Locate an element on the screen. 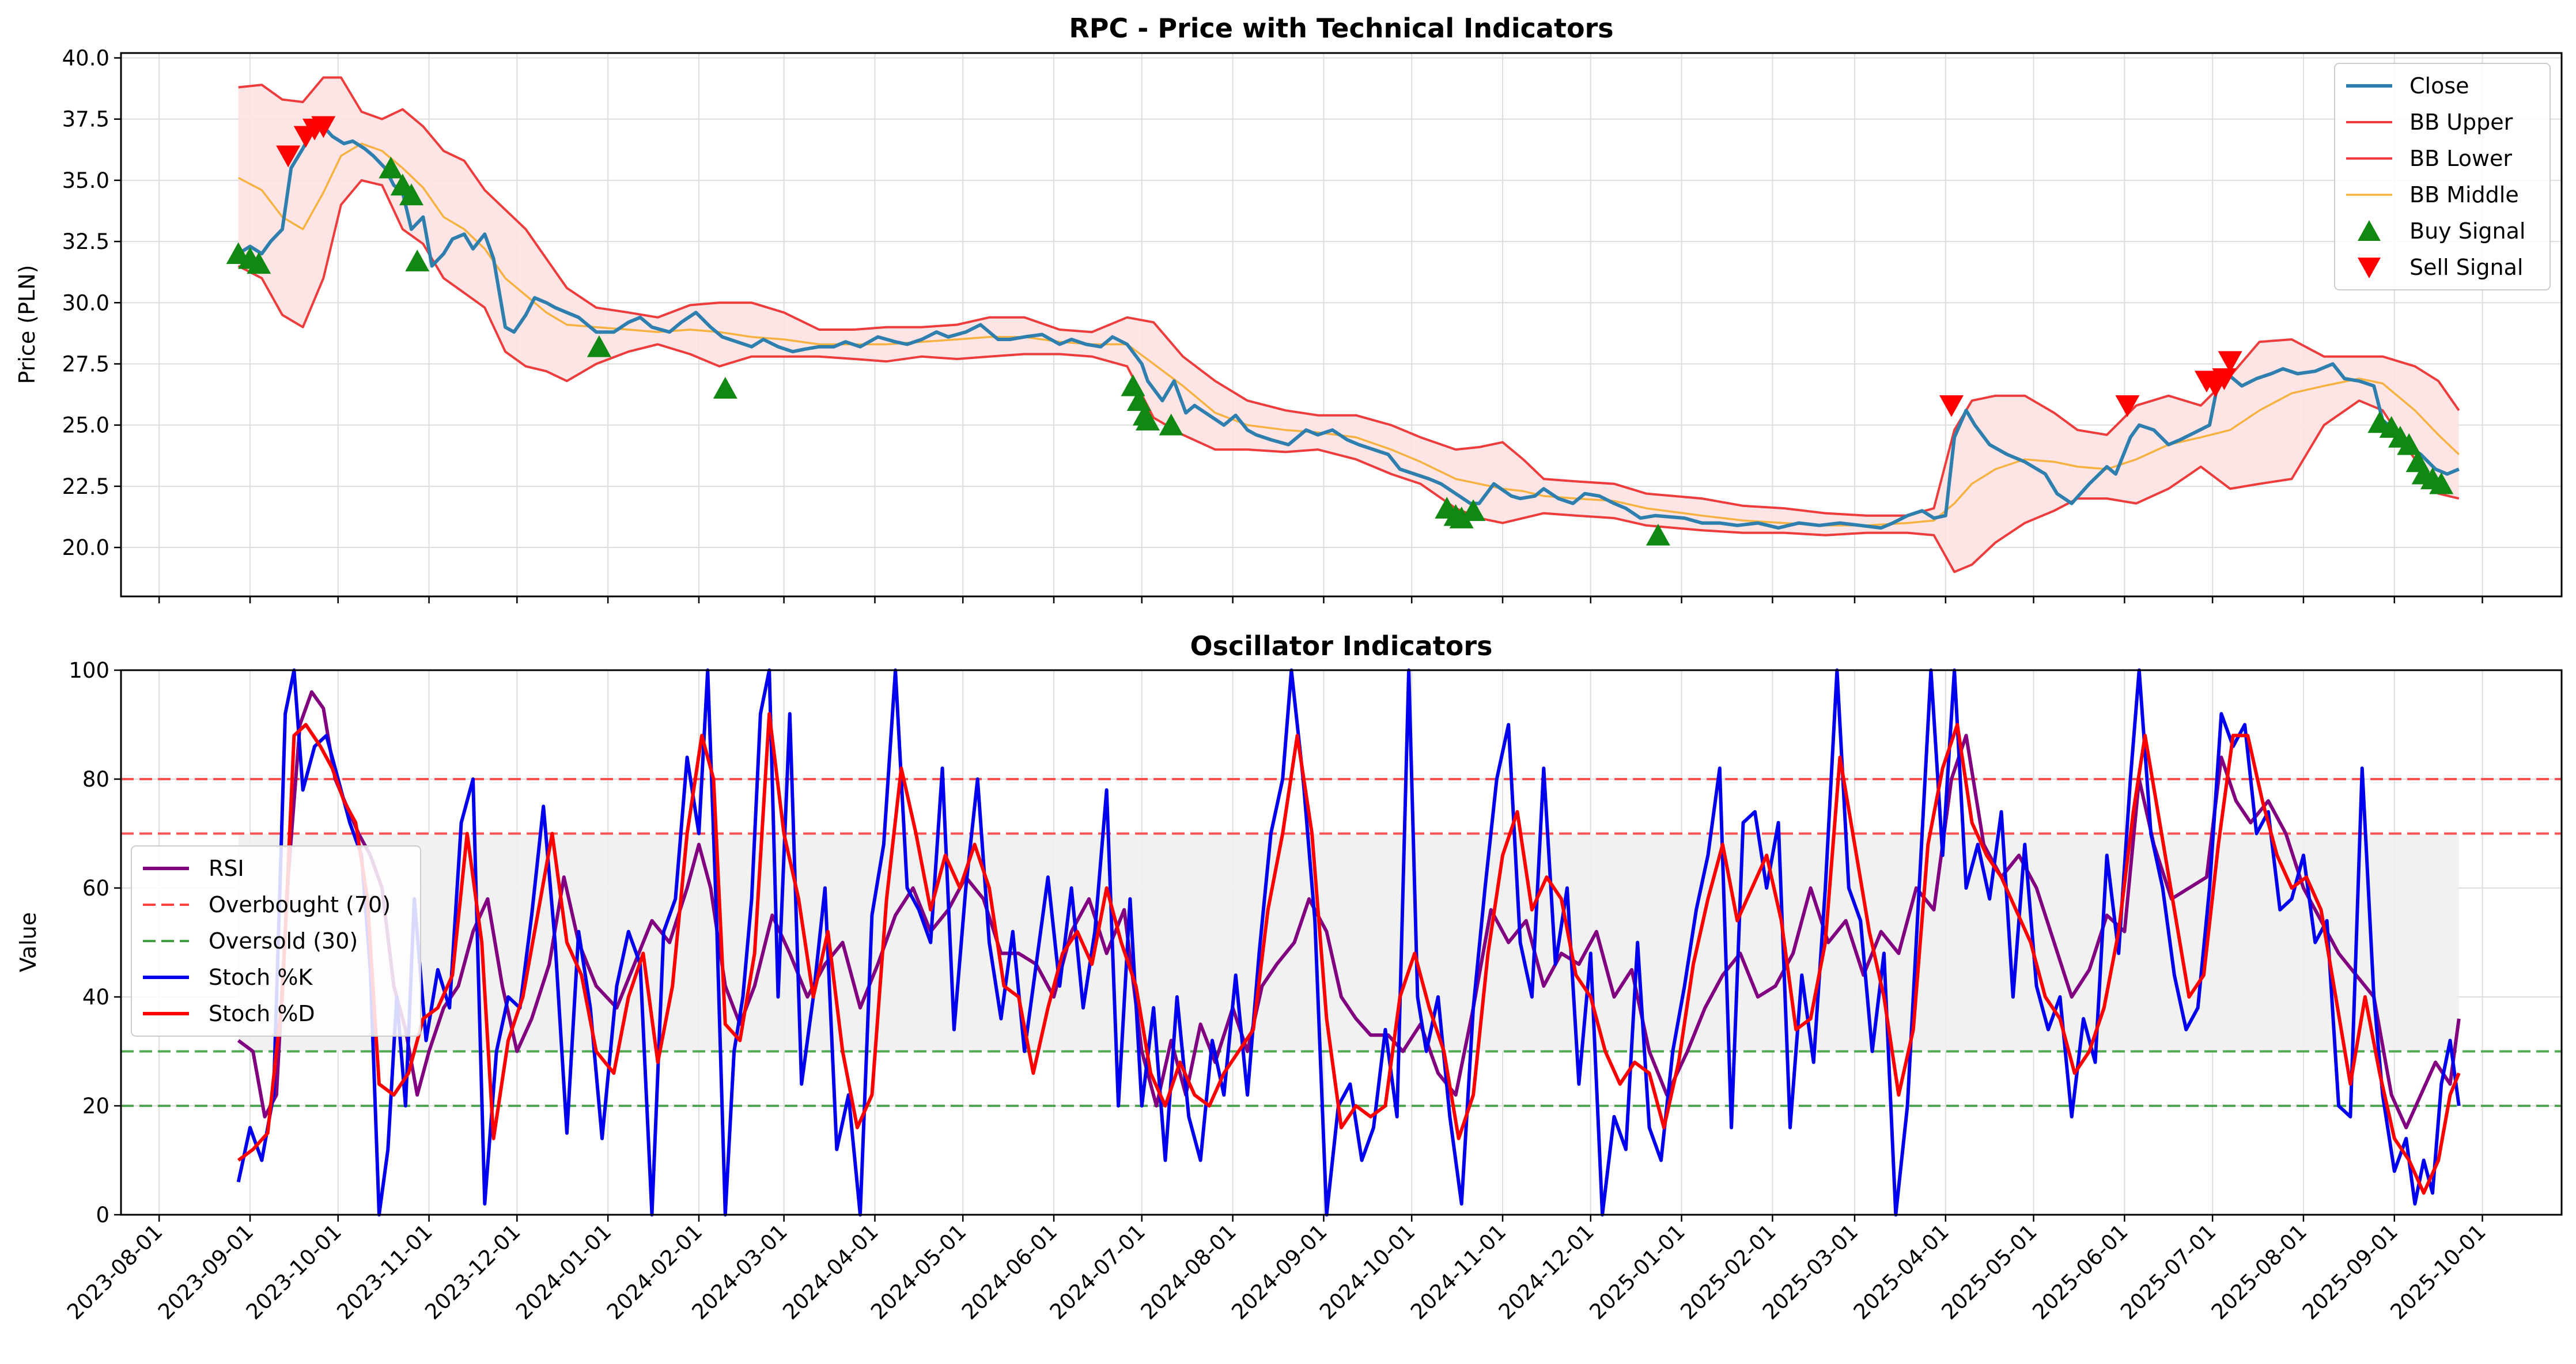  legend-label-sell-signal: Sell Signal is located at coordinates (2466, 267).